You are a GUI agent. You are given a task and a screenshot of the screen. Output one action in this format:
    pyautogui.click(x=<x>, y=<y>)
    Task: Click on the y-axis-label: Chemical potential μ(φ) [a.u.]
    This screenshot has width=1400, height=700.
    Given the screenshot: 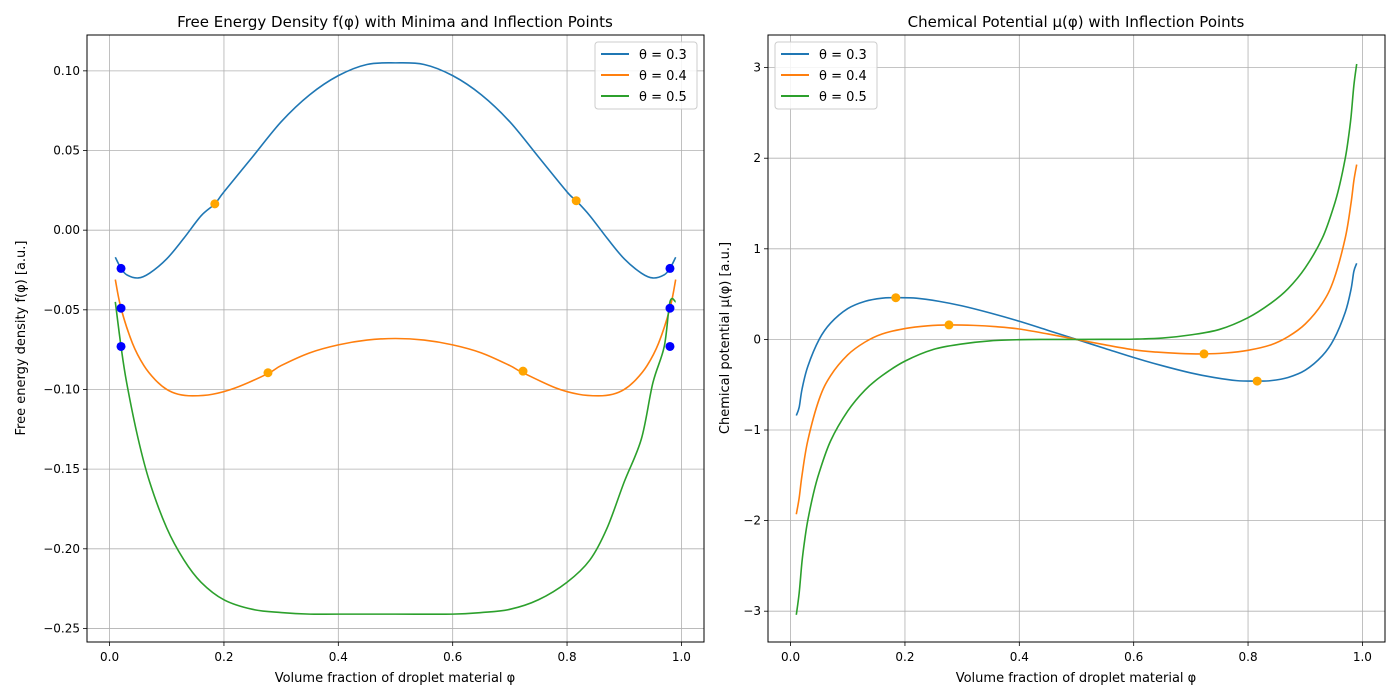 What is the action you would take?
    pyautogui.click(x=725, y=338)
    